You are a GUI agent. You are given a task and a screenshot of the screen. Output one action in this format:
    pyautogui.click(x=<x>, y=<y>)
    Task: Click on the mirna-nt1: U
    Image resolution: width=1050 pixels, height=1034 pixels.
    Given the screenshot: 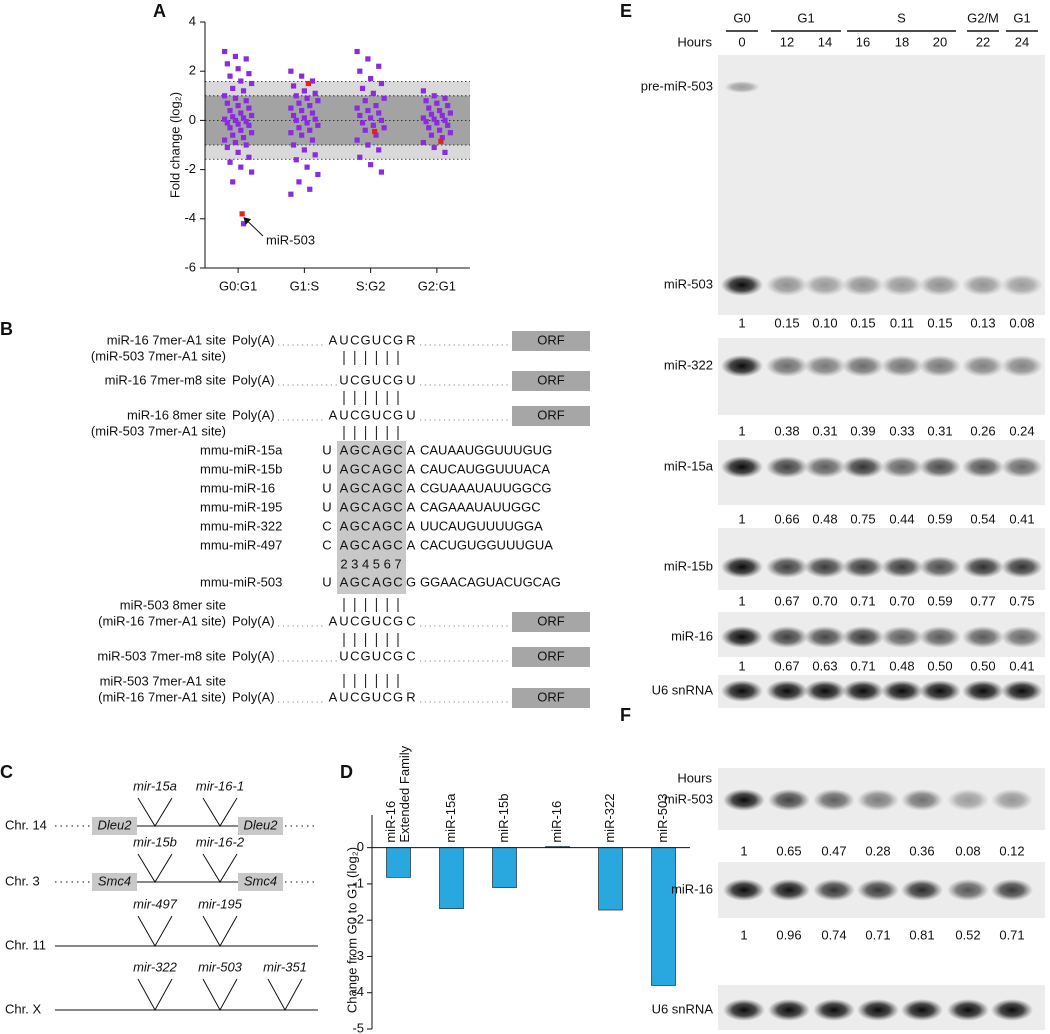 What is the action you would take?
    pyautogui.click(x=326, y=468)
    